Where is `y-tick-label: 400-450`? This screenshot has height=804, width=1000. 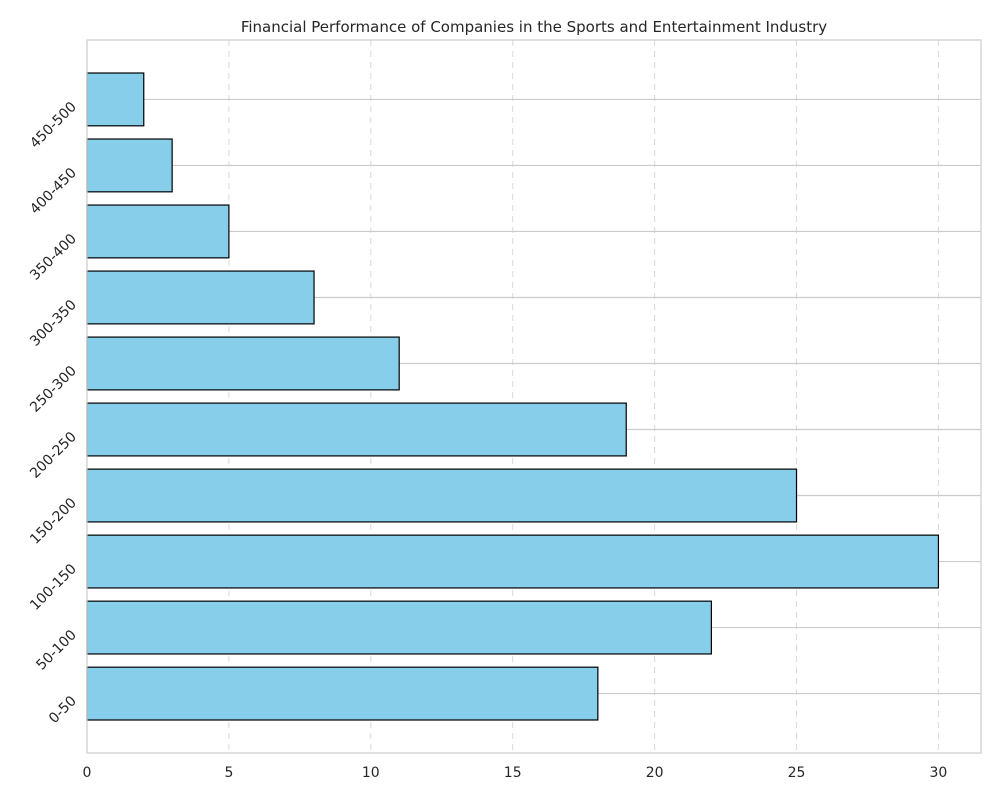
y-tick-label: 400-450 is located at coordinates (53, 191).